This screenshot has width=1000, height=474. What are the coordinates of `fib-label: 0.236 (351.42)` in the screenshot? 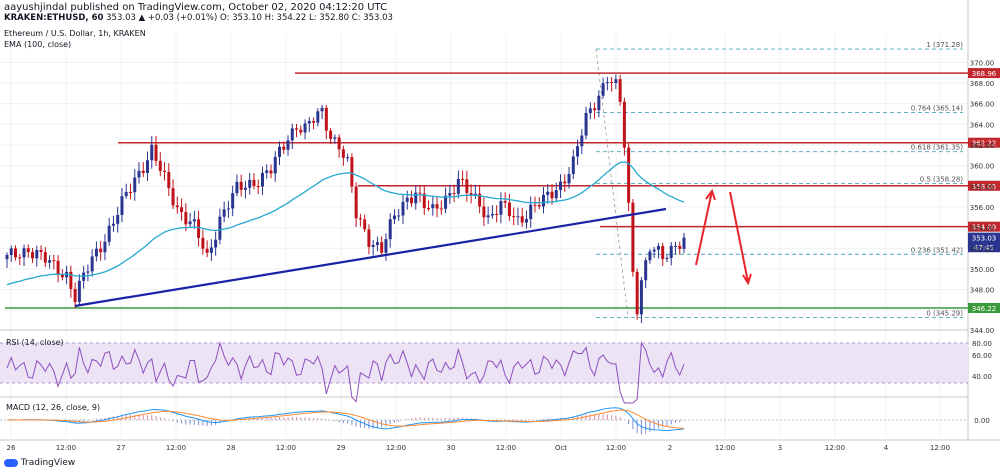 It's located at (937, 250).